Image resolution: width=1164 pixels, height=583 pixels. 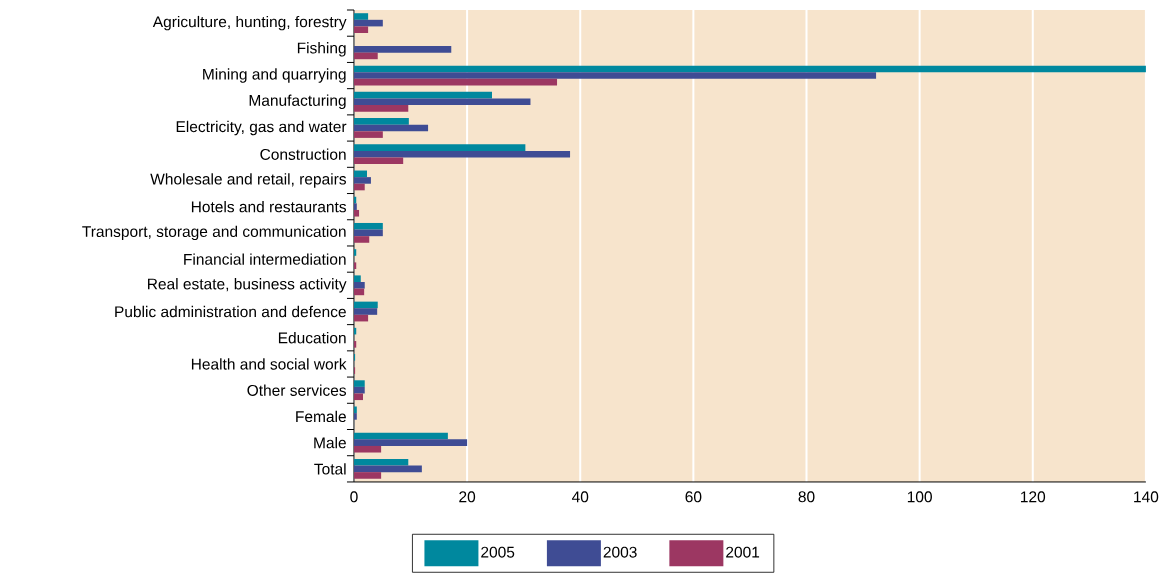 I want to click on y-tick-label: Mining and quarrying, so click(x=274, y=75).